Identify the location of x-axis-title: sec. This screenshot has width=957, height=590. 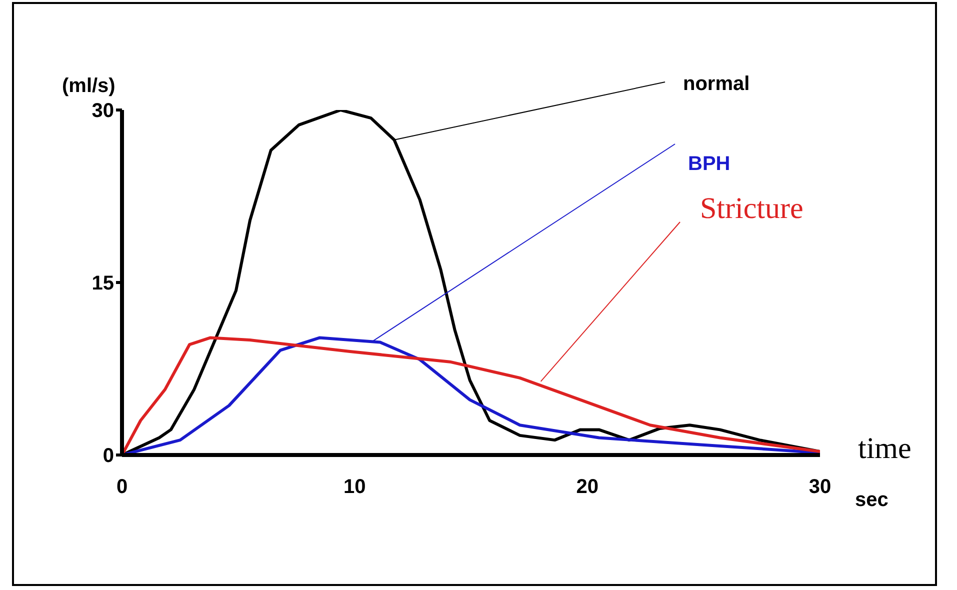
(871, 500).